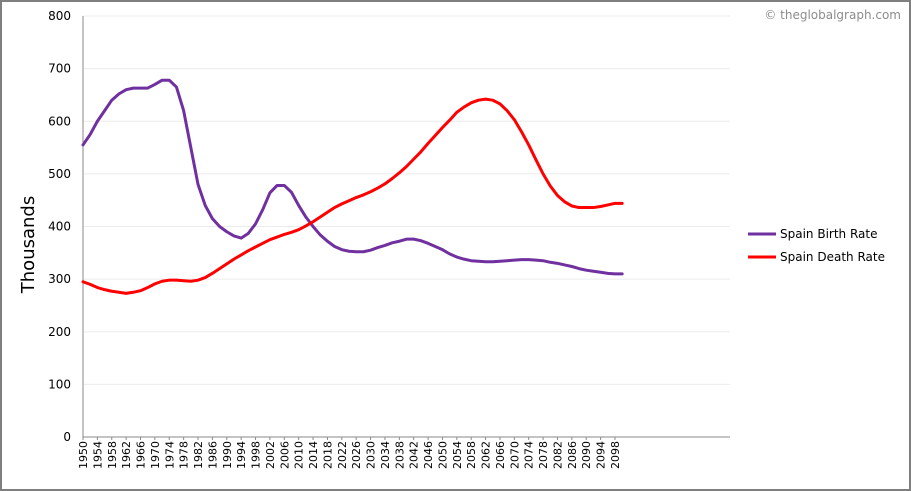  What do you see at coordinates (28, 245) in the screenshot?
I see `y-axis-label: Thousands` at bounding box center [28, 245].